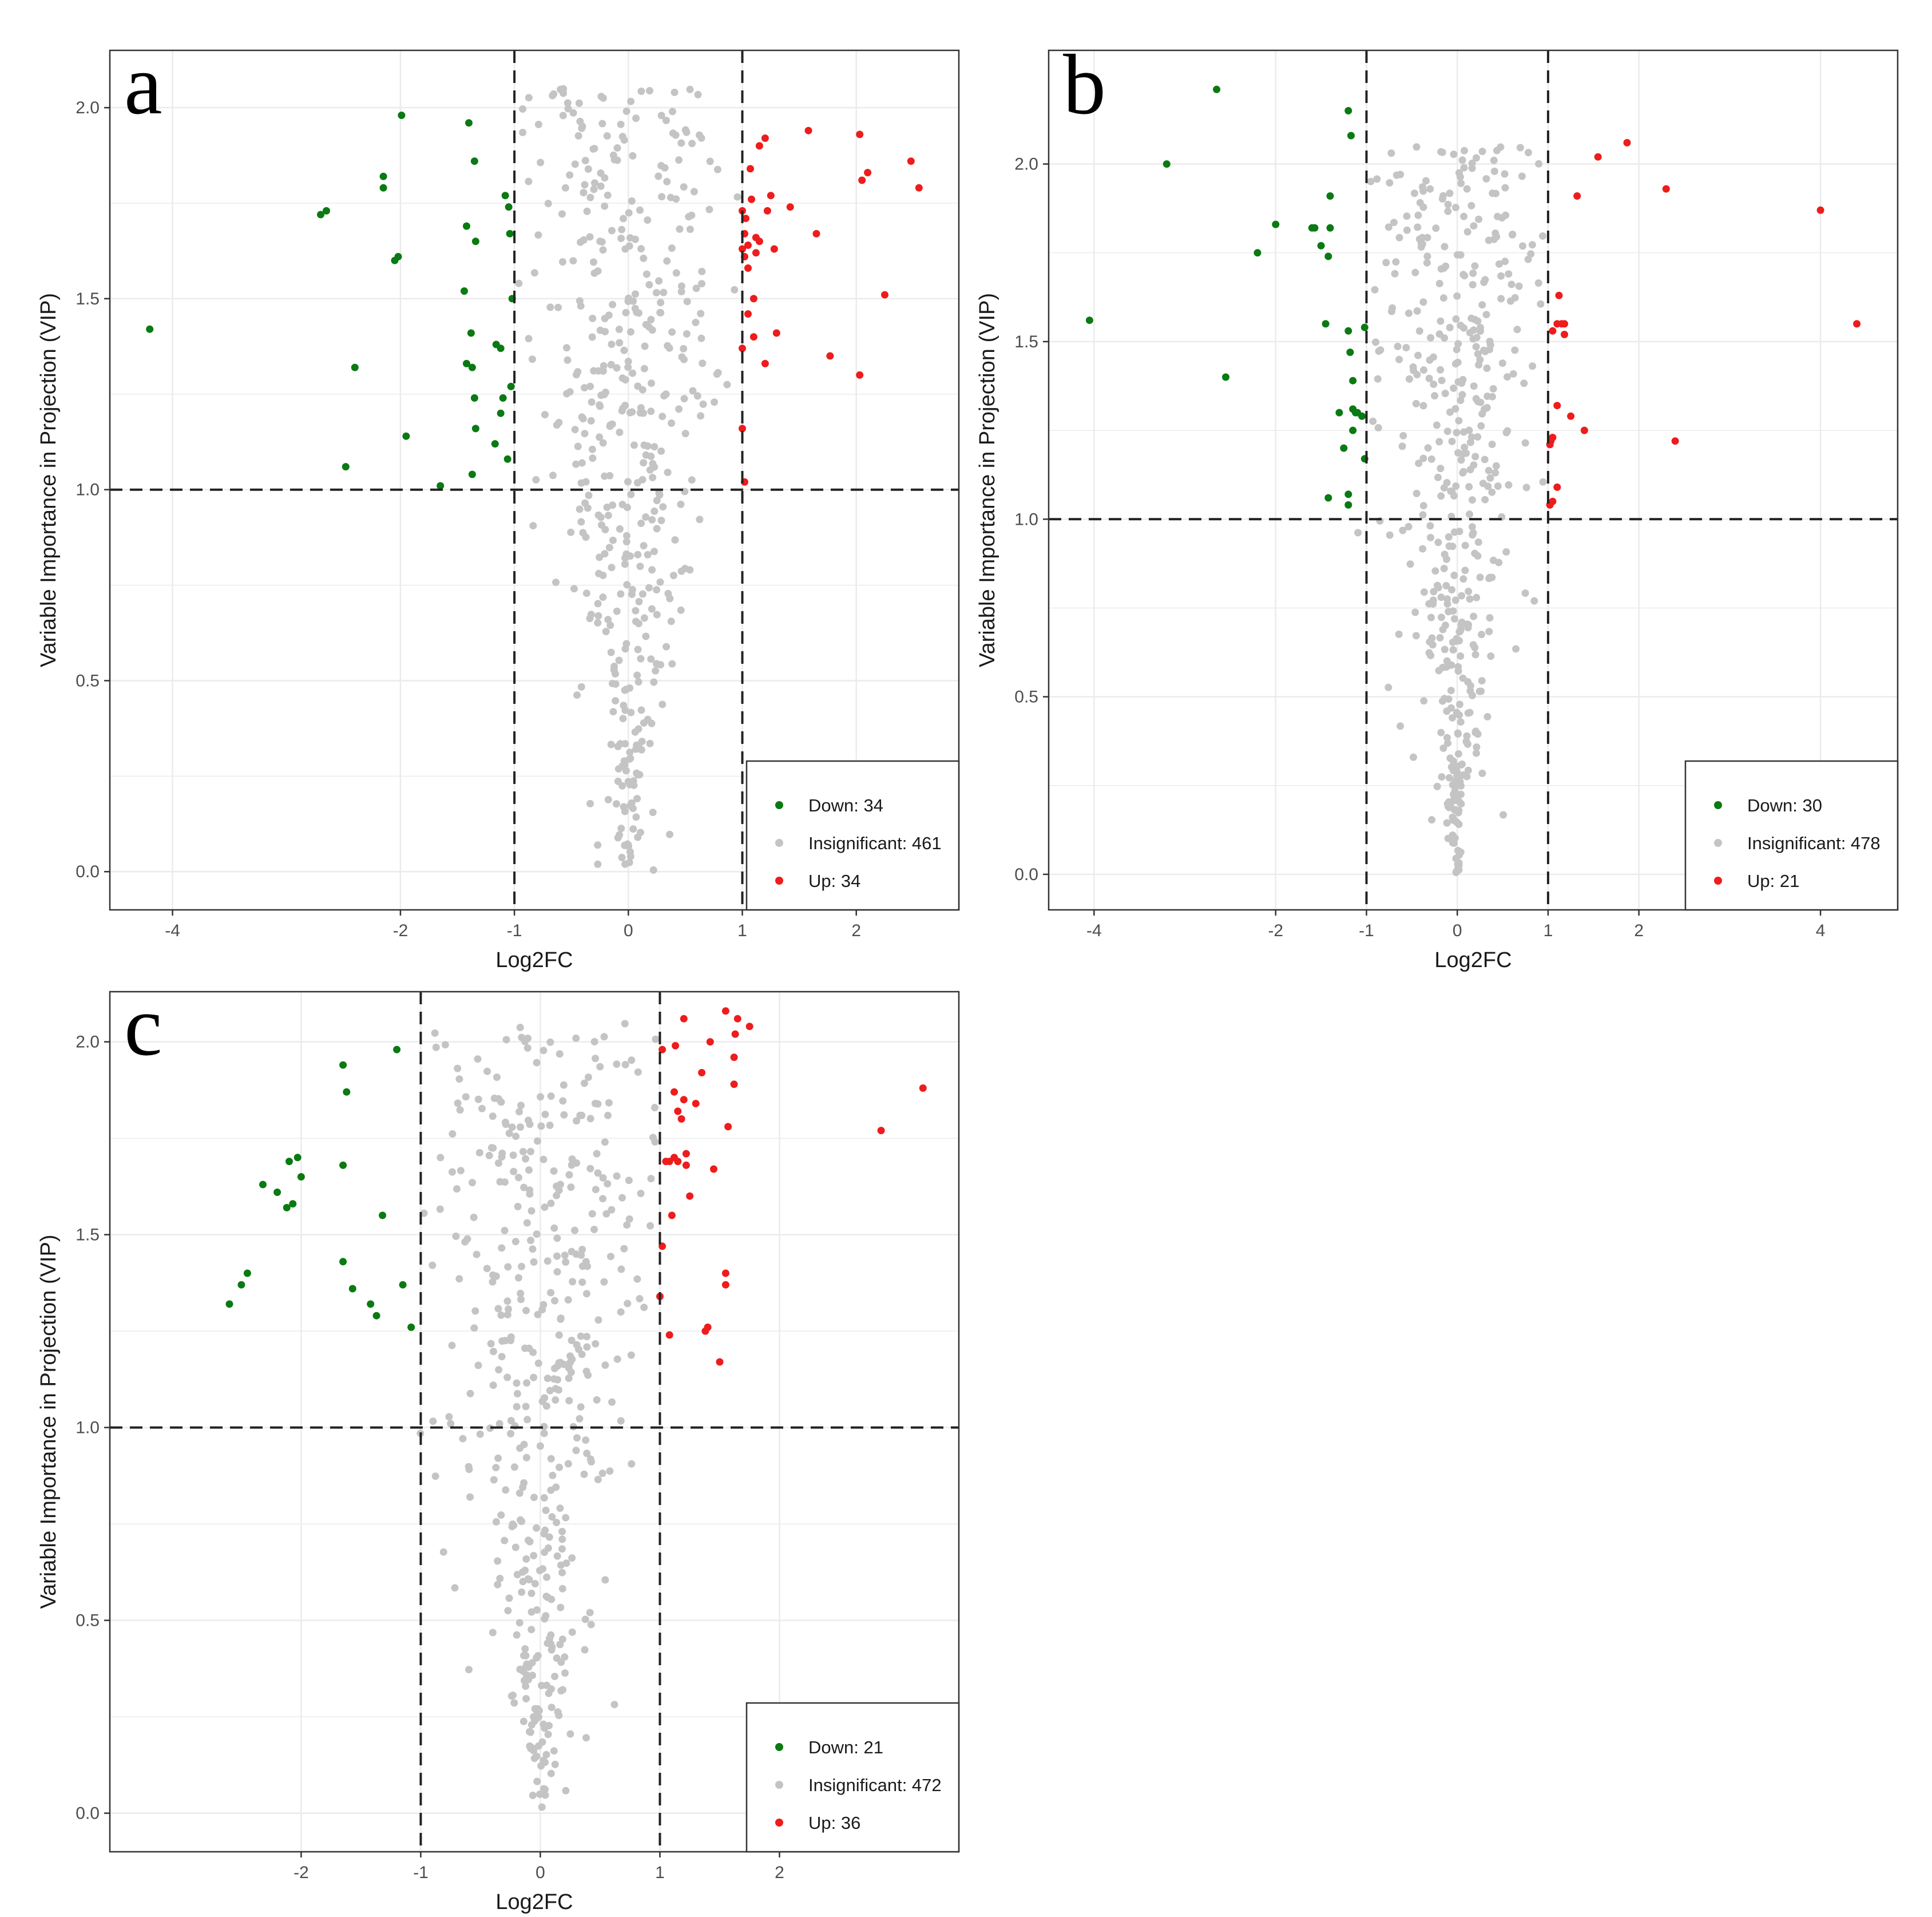 The height and width of the screenshot is (1917, 1932). What do you see at coordinates (49, 1421) in the screenshot?
I see `y-axis-title: Variable Importance in Projection (VIP)` at bounding box center [49, 1421].